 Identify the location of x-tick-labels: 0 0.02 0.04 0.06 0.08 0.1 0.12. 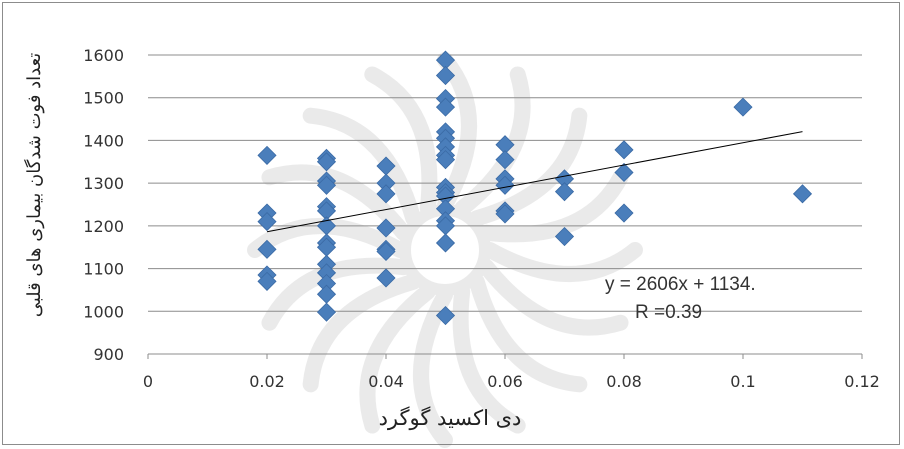
(511, 372).